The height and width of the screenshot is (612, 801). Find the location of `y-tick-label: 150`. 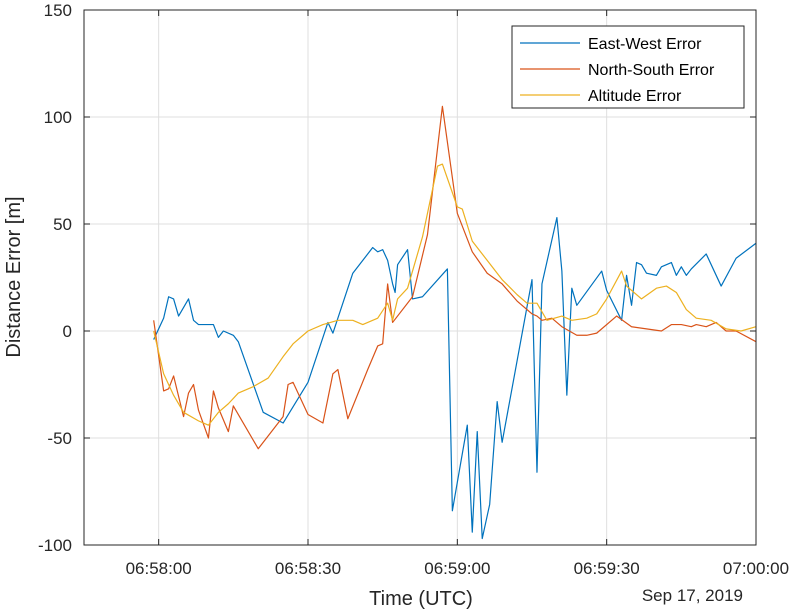

y-tick-label: 150 is located at coordinates (58, 10).